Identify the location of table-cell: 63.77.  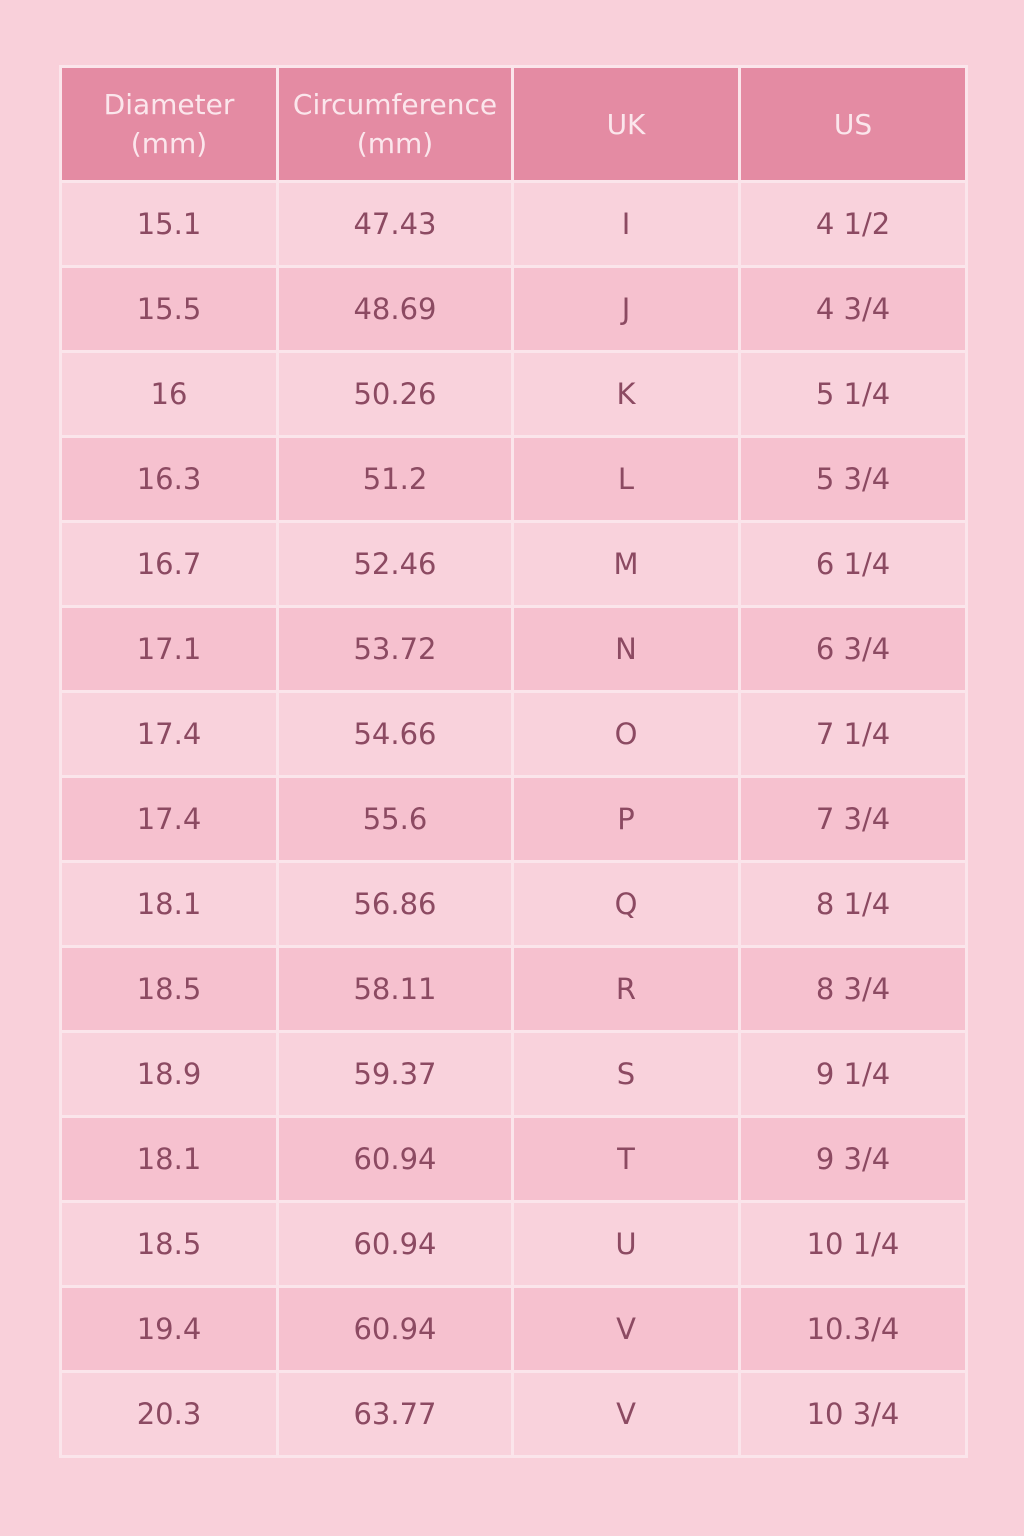
(395, 1414).